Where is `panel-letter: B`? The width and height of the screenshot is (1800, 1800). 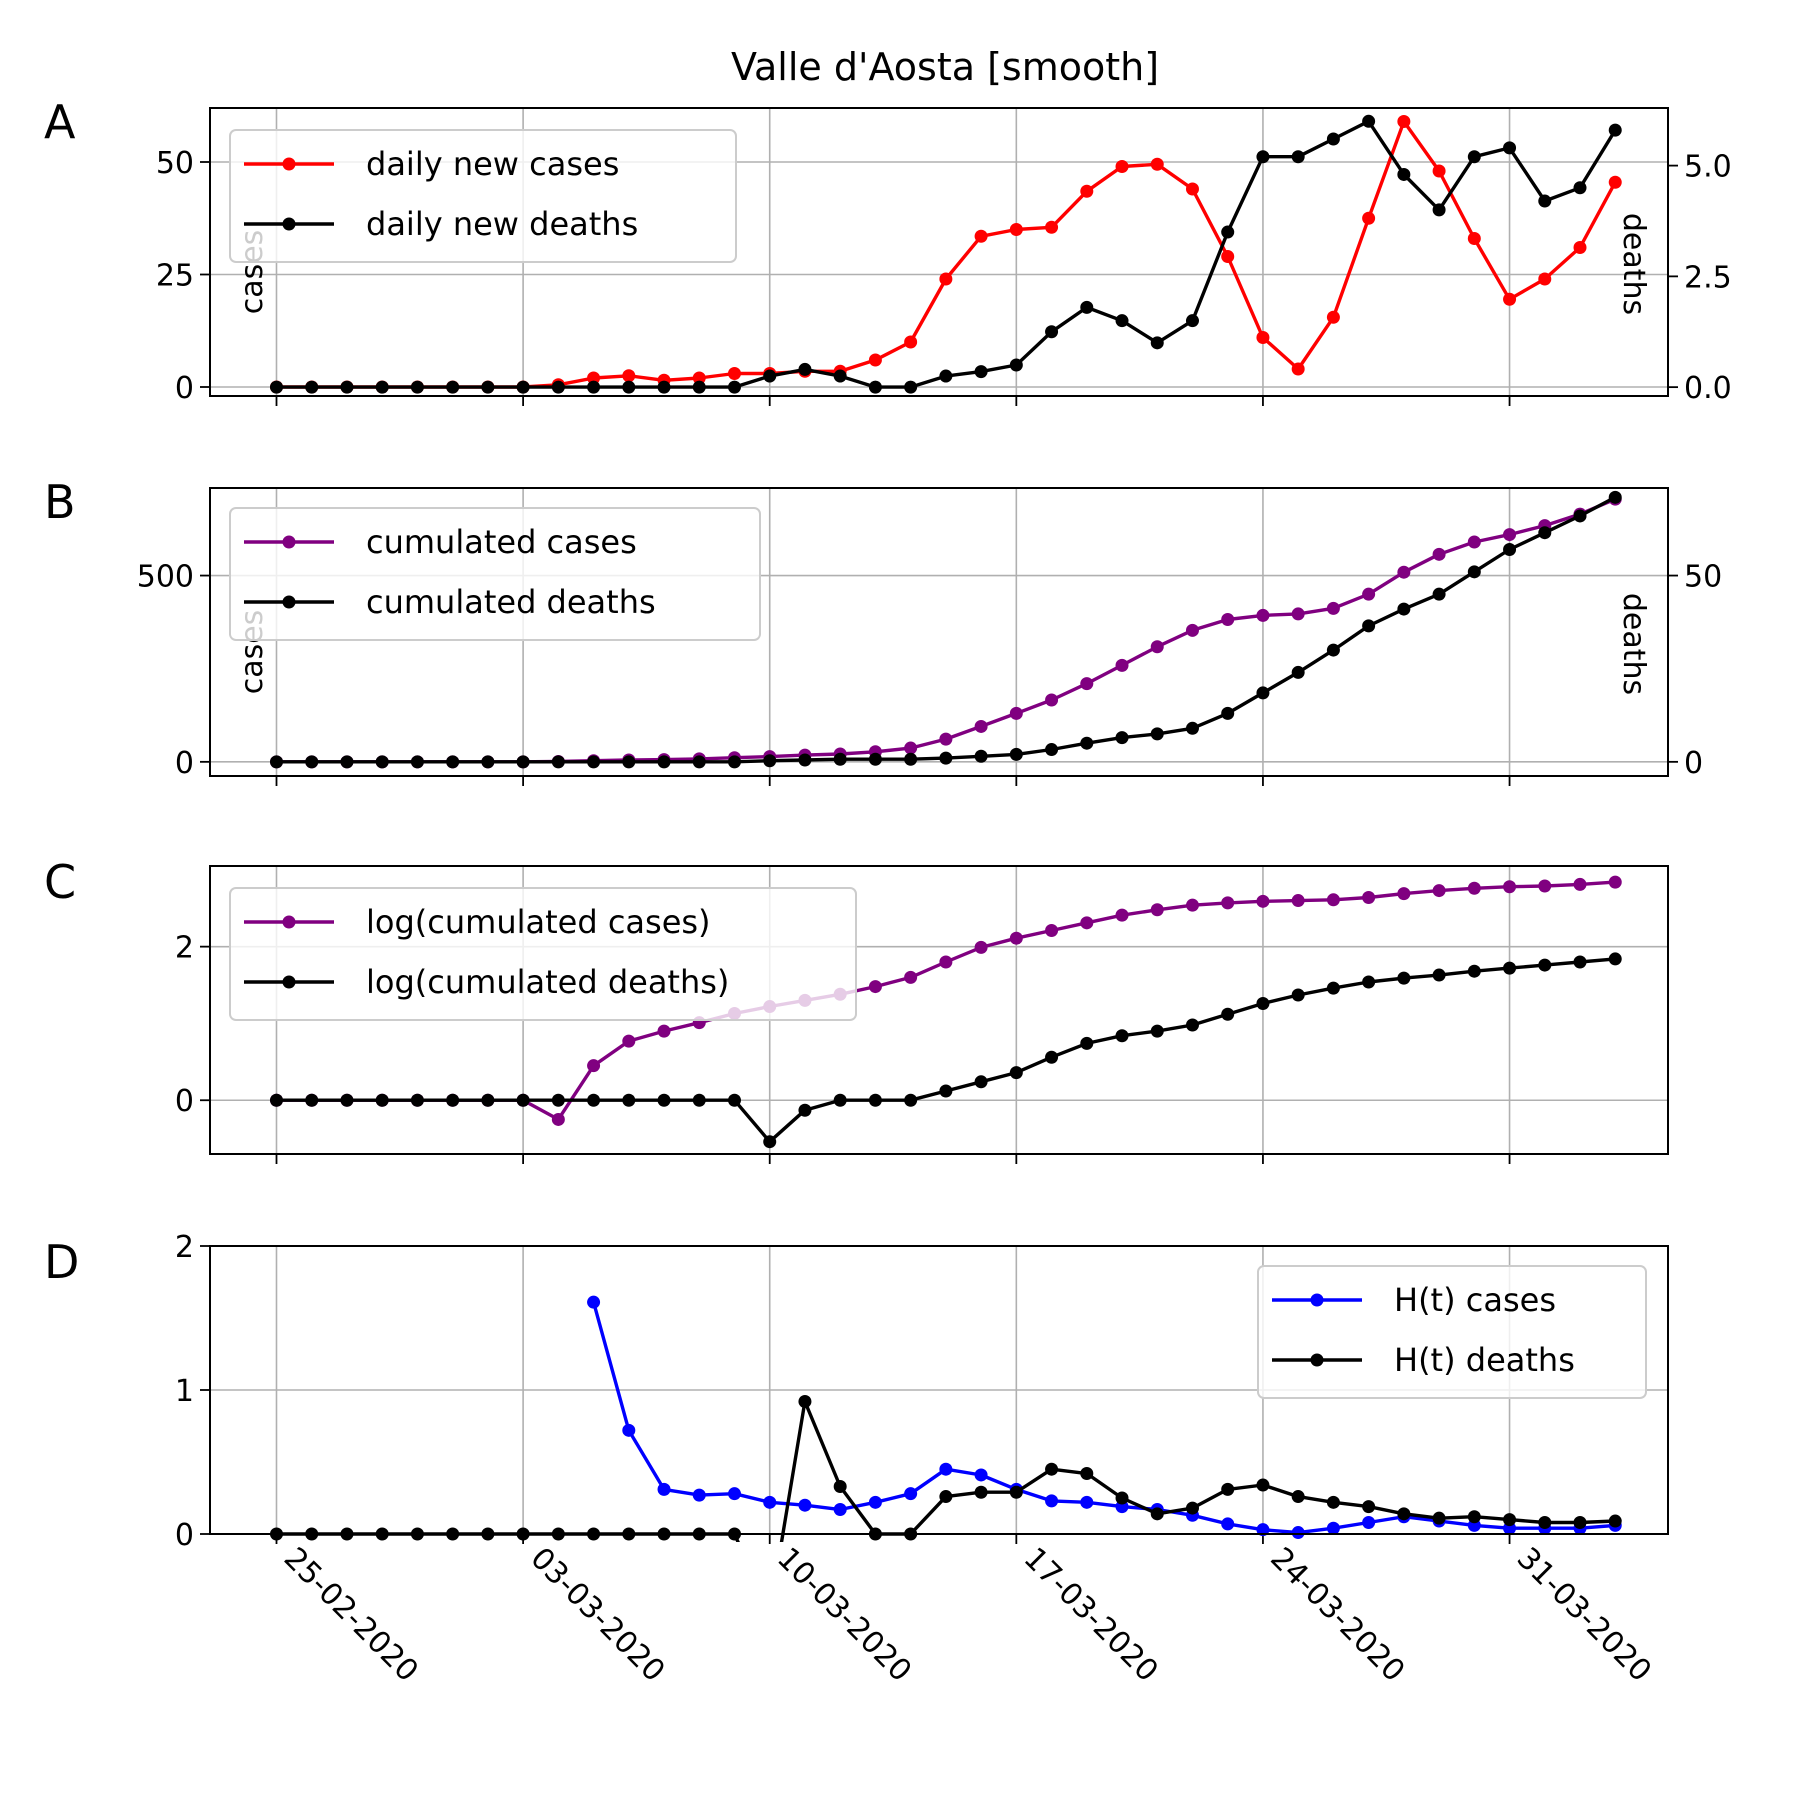 panel-letter: B is located at coordinates (60, 502).